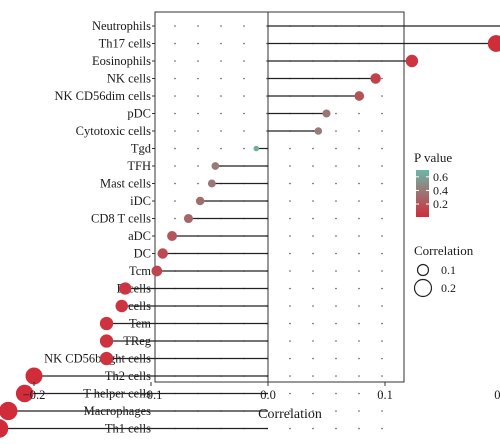  Describe the element at coordinates (497, 395) in the screenshot. I see `x-tick-label: 0.2` at that location.